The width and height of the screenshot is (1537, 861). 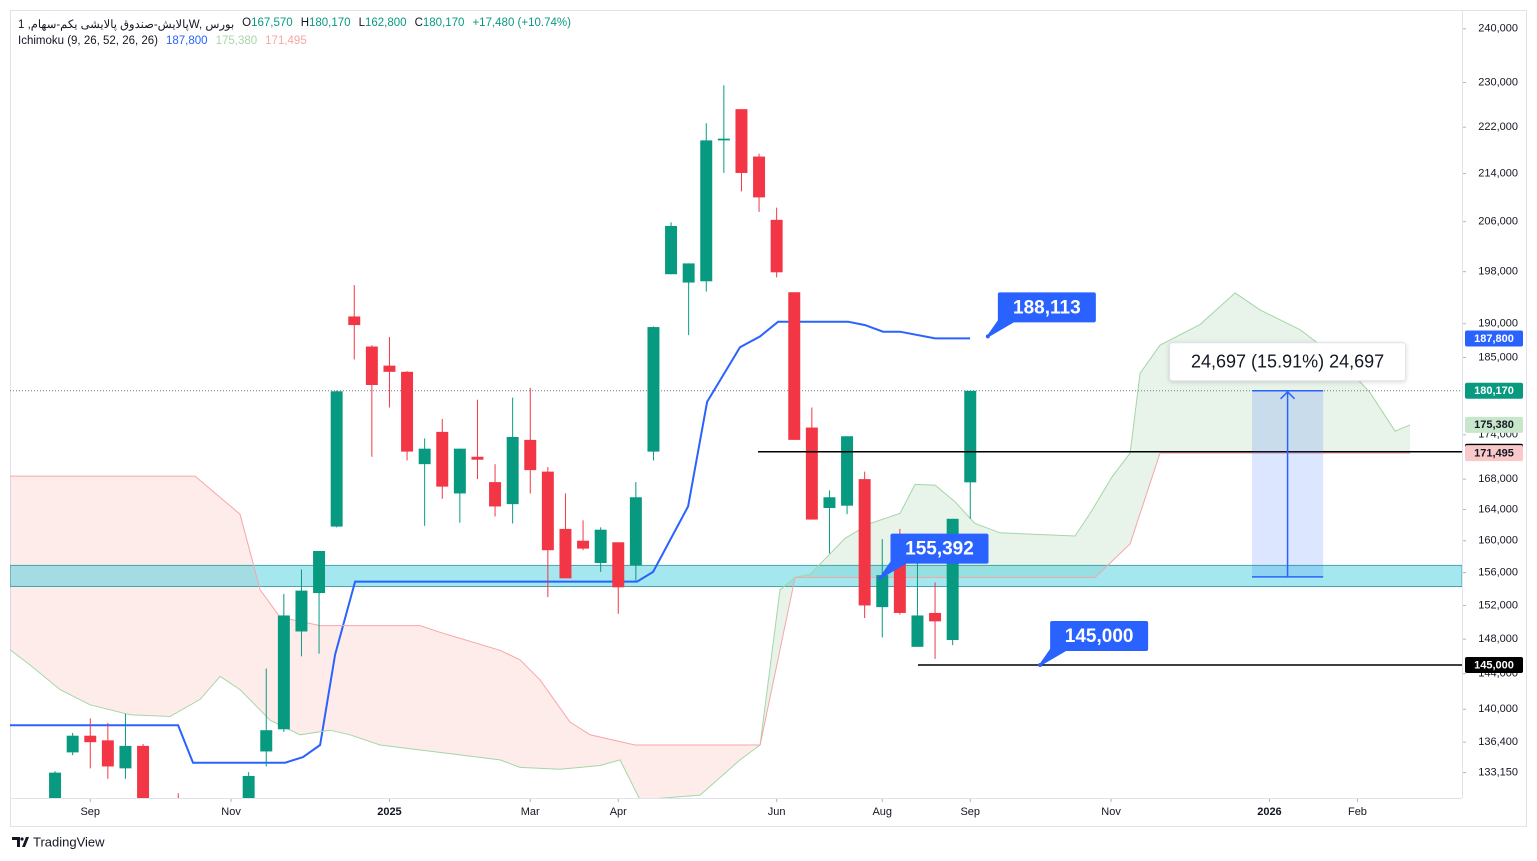 I want to click on y-tick-label: 152,000, so click(x=1498, y=605).